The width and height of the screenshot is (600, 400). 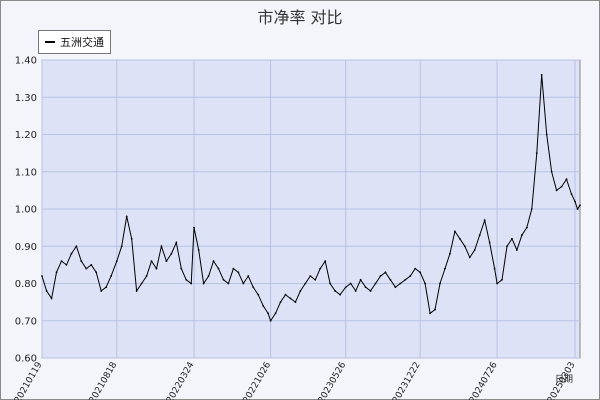 What do you see at coordinates (29, 380) in the screenshot?
I see `x-tick-label: 20210119` at bounding box center [29, 380].